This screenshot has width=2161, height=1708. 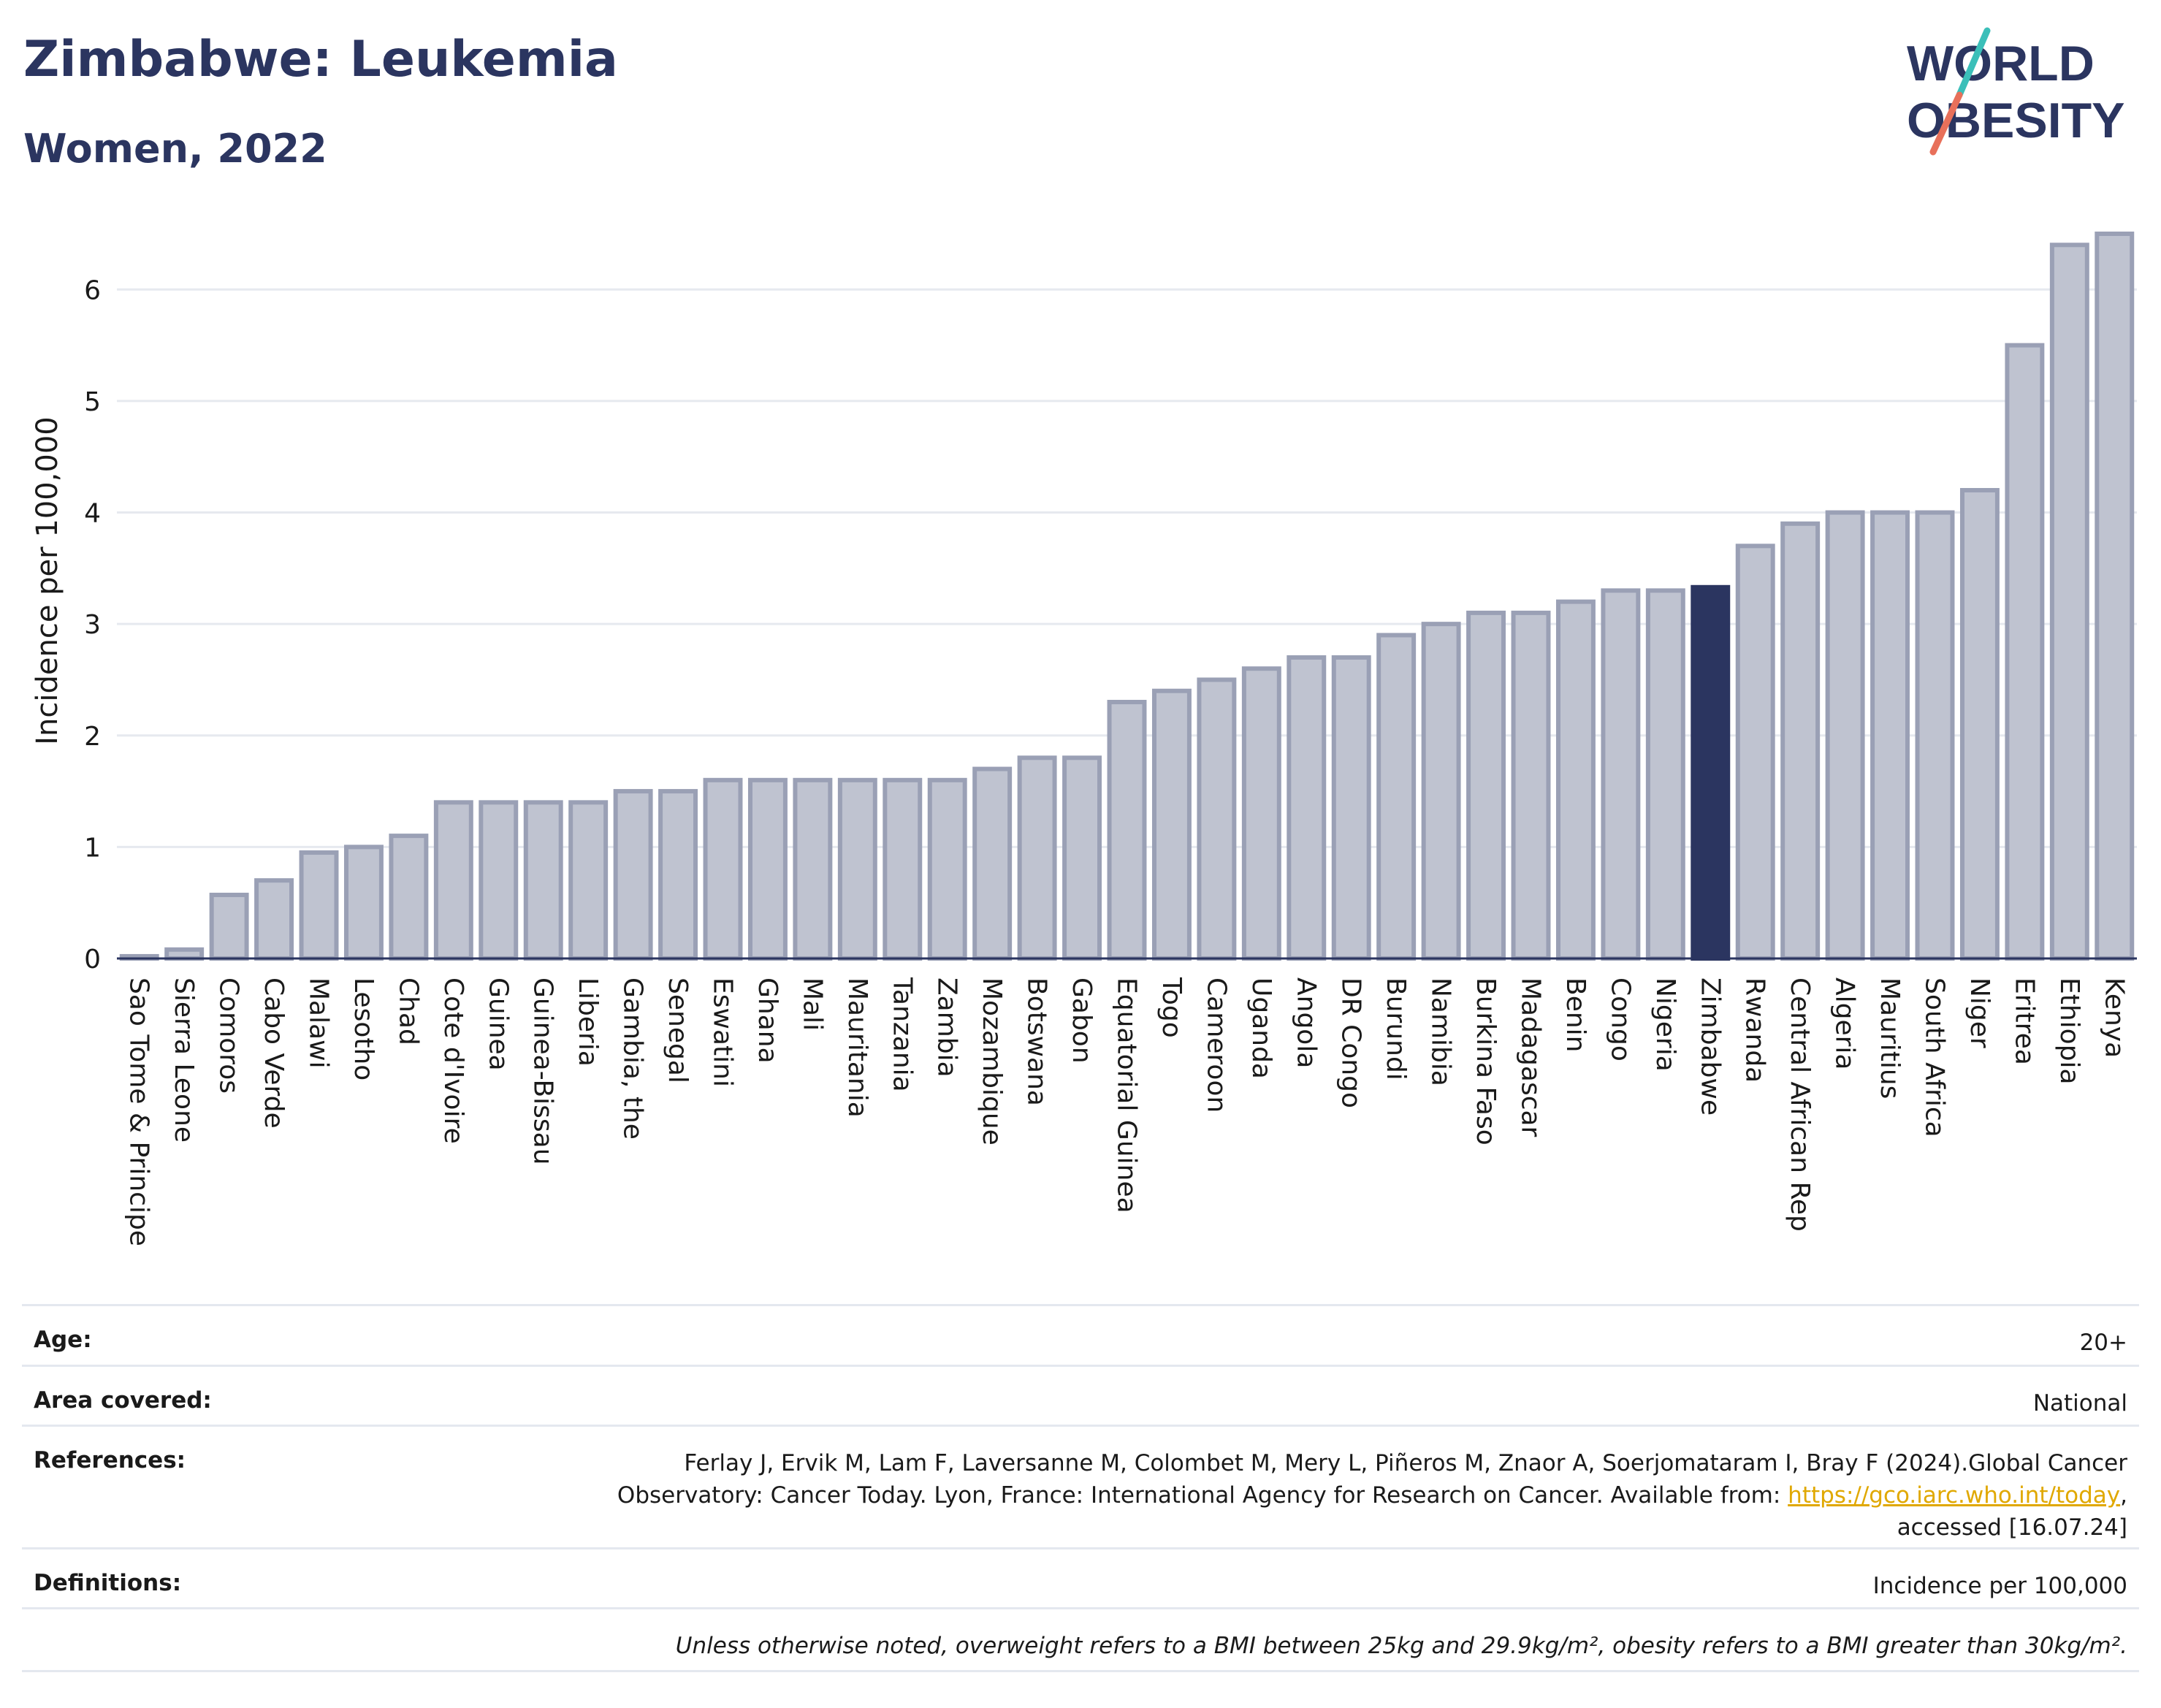 I want to click on y-tick-label: 2, so click(x=92, y=737).